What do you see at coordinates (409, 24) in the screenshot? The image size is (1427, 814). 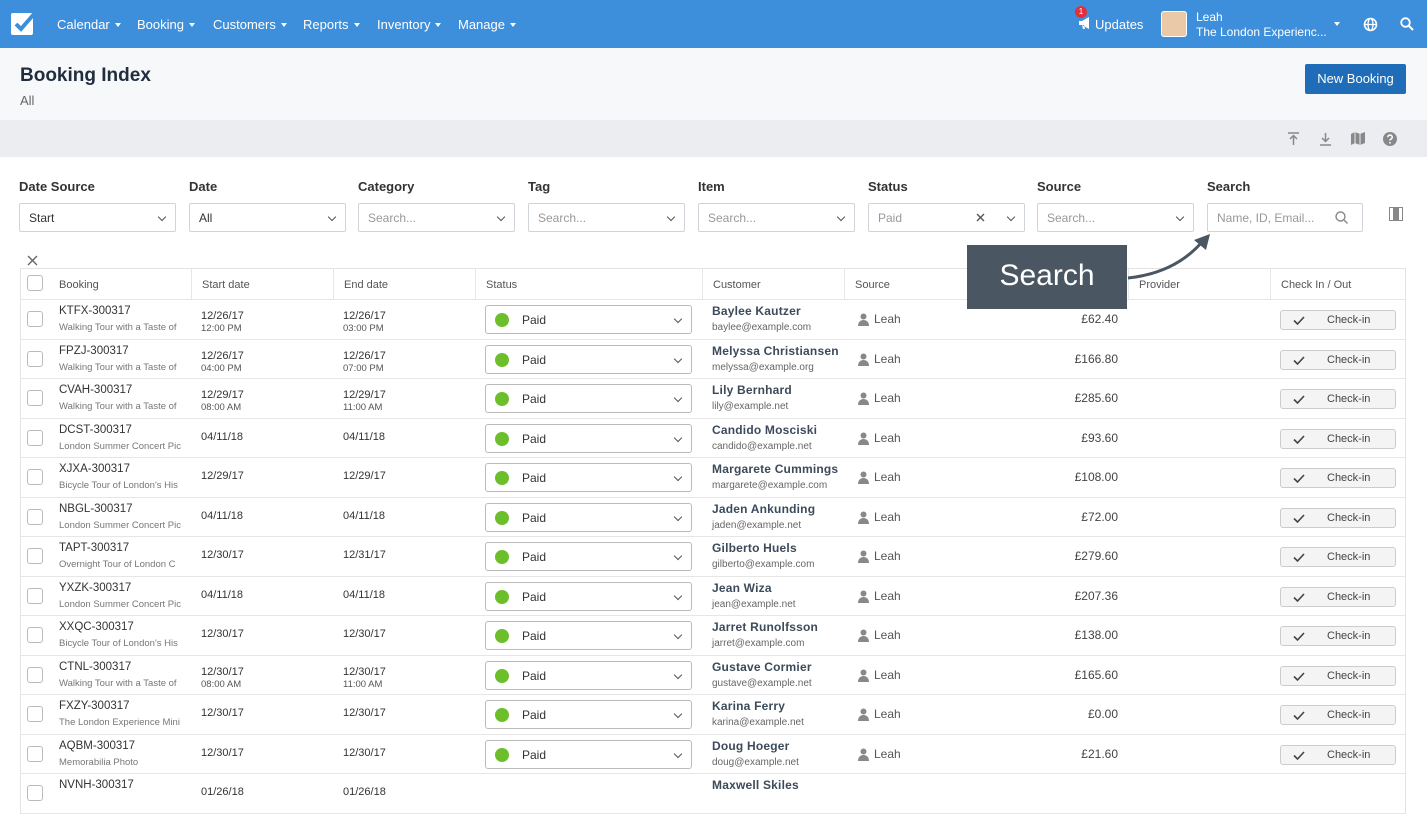 I see `nav-menu: Inventory` at bounding box center [409, 24].